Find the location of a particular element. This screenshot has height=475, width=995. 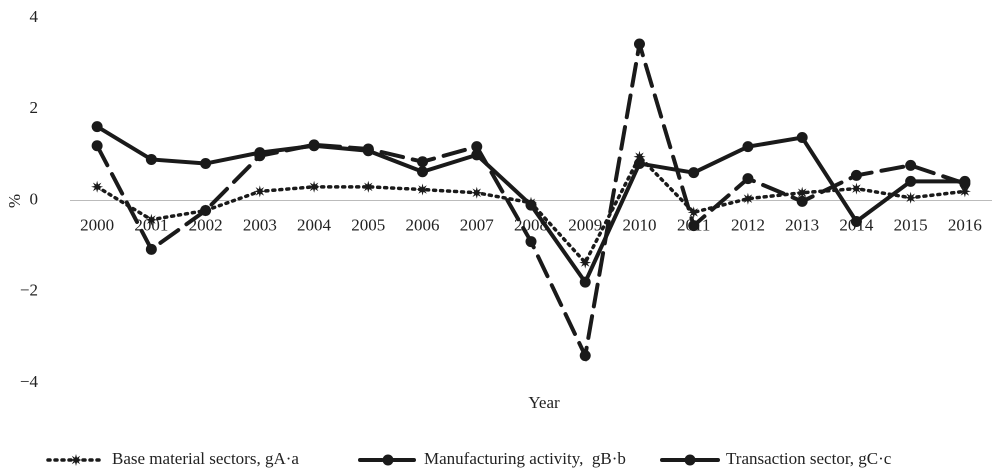

y-axis-label: % is located at coordinates (14, 201).